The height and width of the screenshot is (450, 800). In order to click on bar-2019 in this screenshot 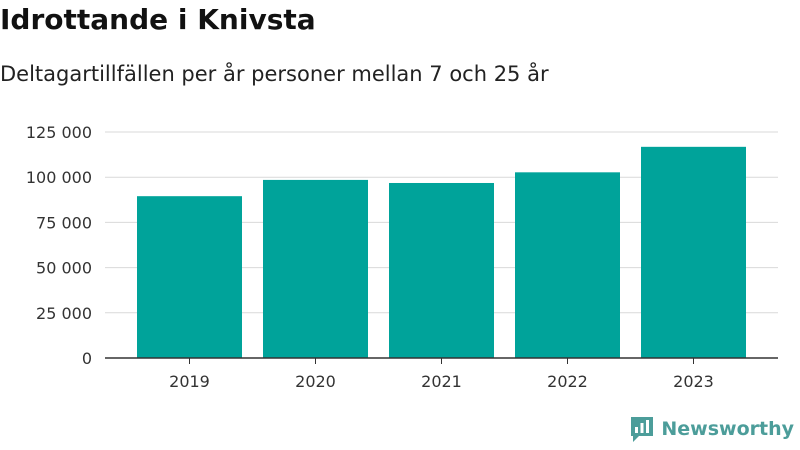, I will do `click(189, 277)`.